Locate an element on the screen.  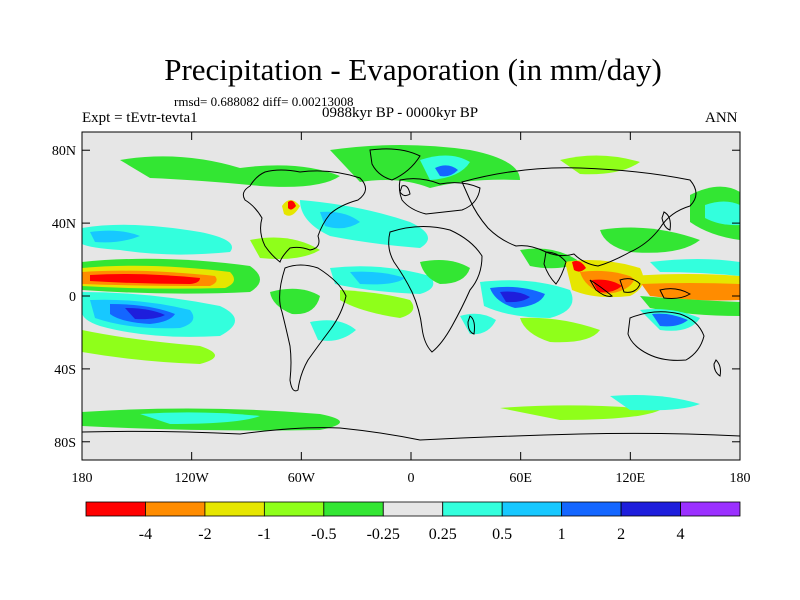
coast-antarctica is located at coordinates (411, 434).